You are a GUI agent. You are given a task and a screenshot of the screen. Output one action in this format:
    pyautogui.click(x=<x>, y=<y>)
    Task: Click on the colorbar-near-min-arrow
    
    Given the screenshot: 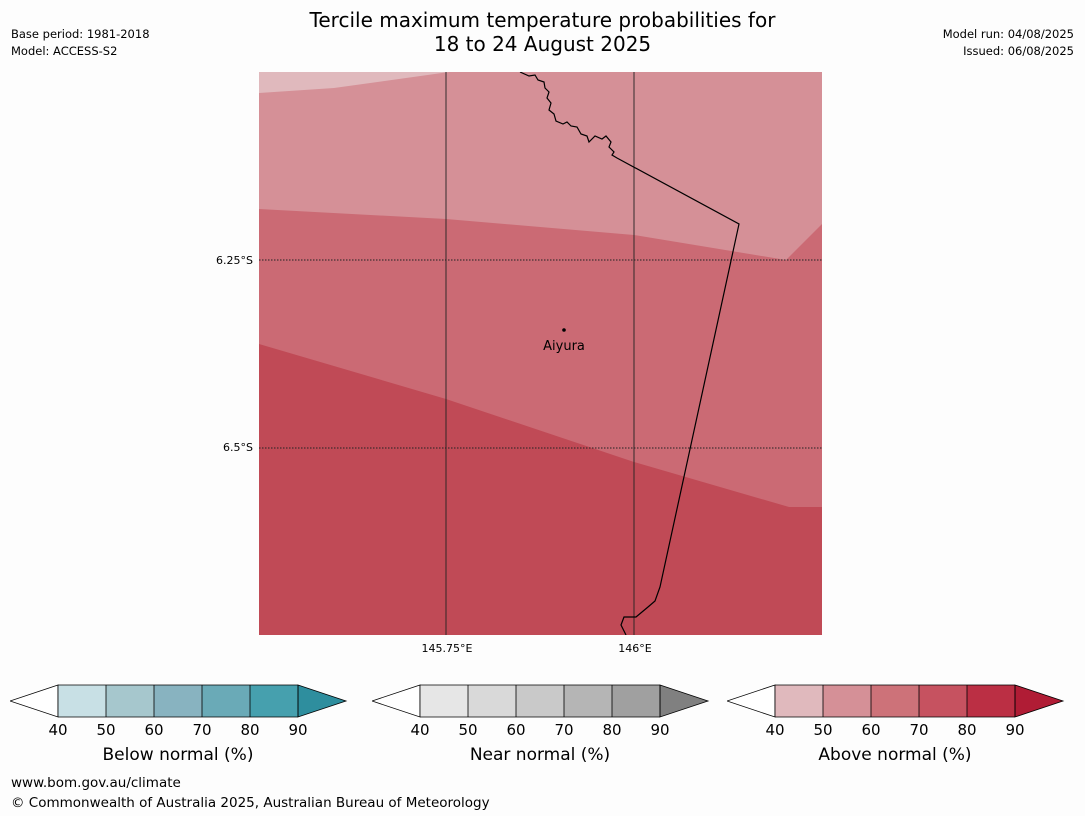 What is the action you would take?
    pyautogui.click(x=396, y=701)
    